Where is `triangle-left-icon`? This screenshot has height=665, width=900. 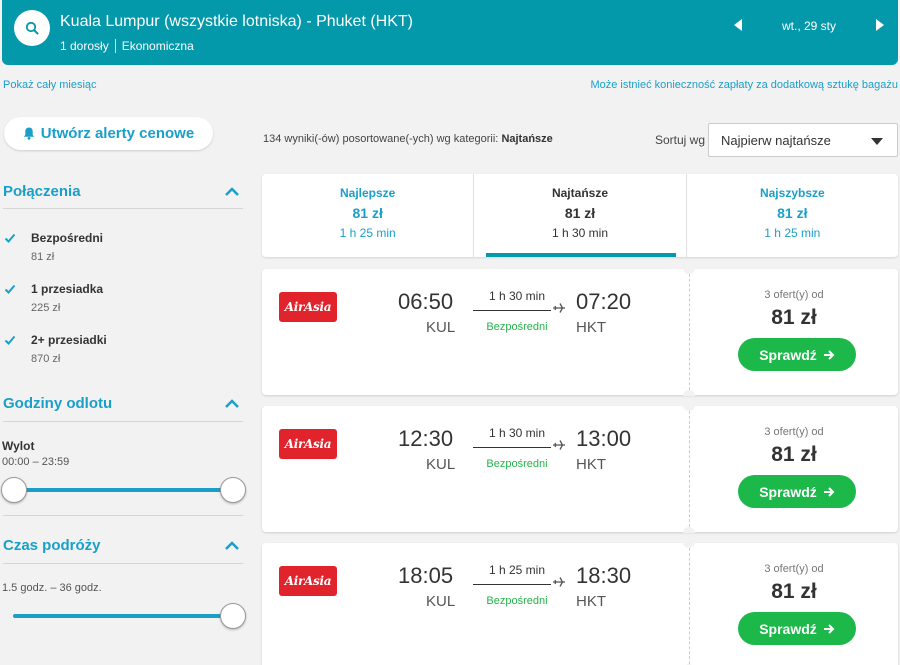
triangle-left-icon is located at coordinates (738, 24).